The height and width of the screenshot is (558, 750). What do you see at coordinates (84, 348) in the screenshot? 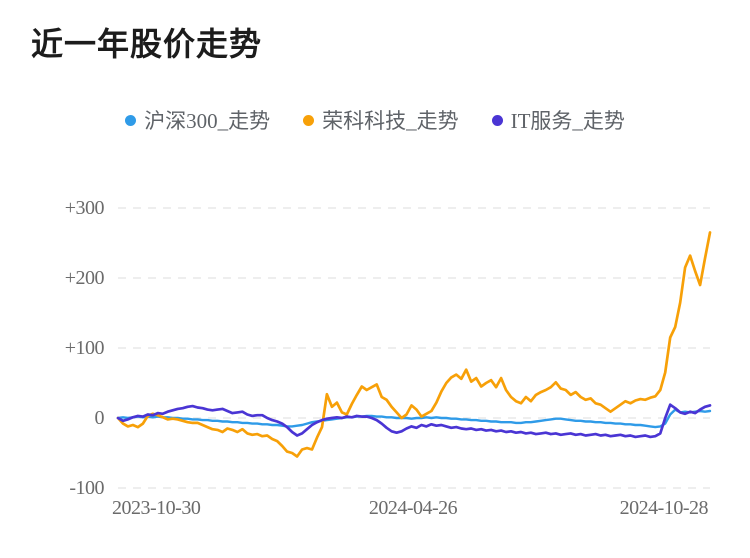
I see `y-axis-label: +100` at bounding box center [84, 348].